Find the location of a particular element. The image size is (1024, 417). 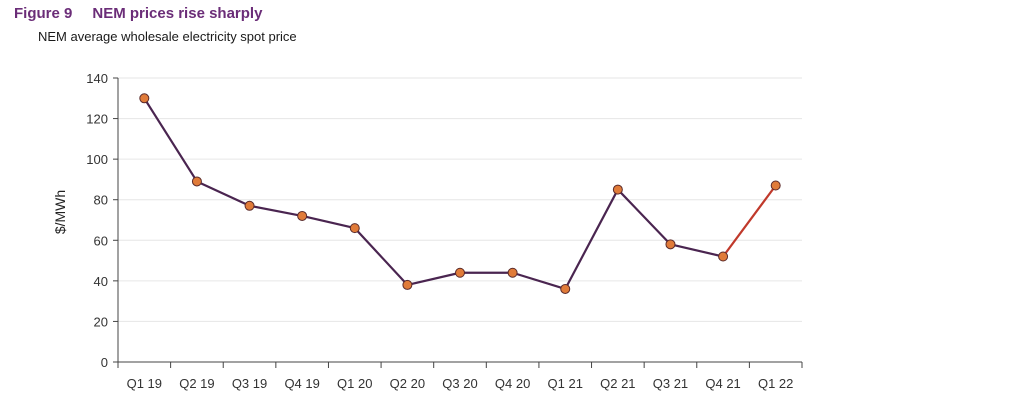

x-tick-label: Q2 21 is located at coordinates (617, 383).